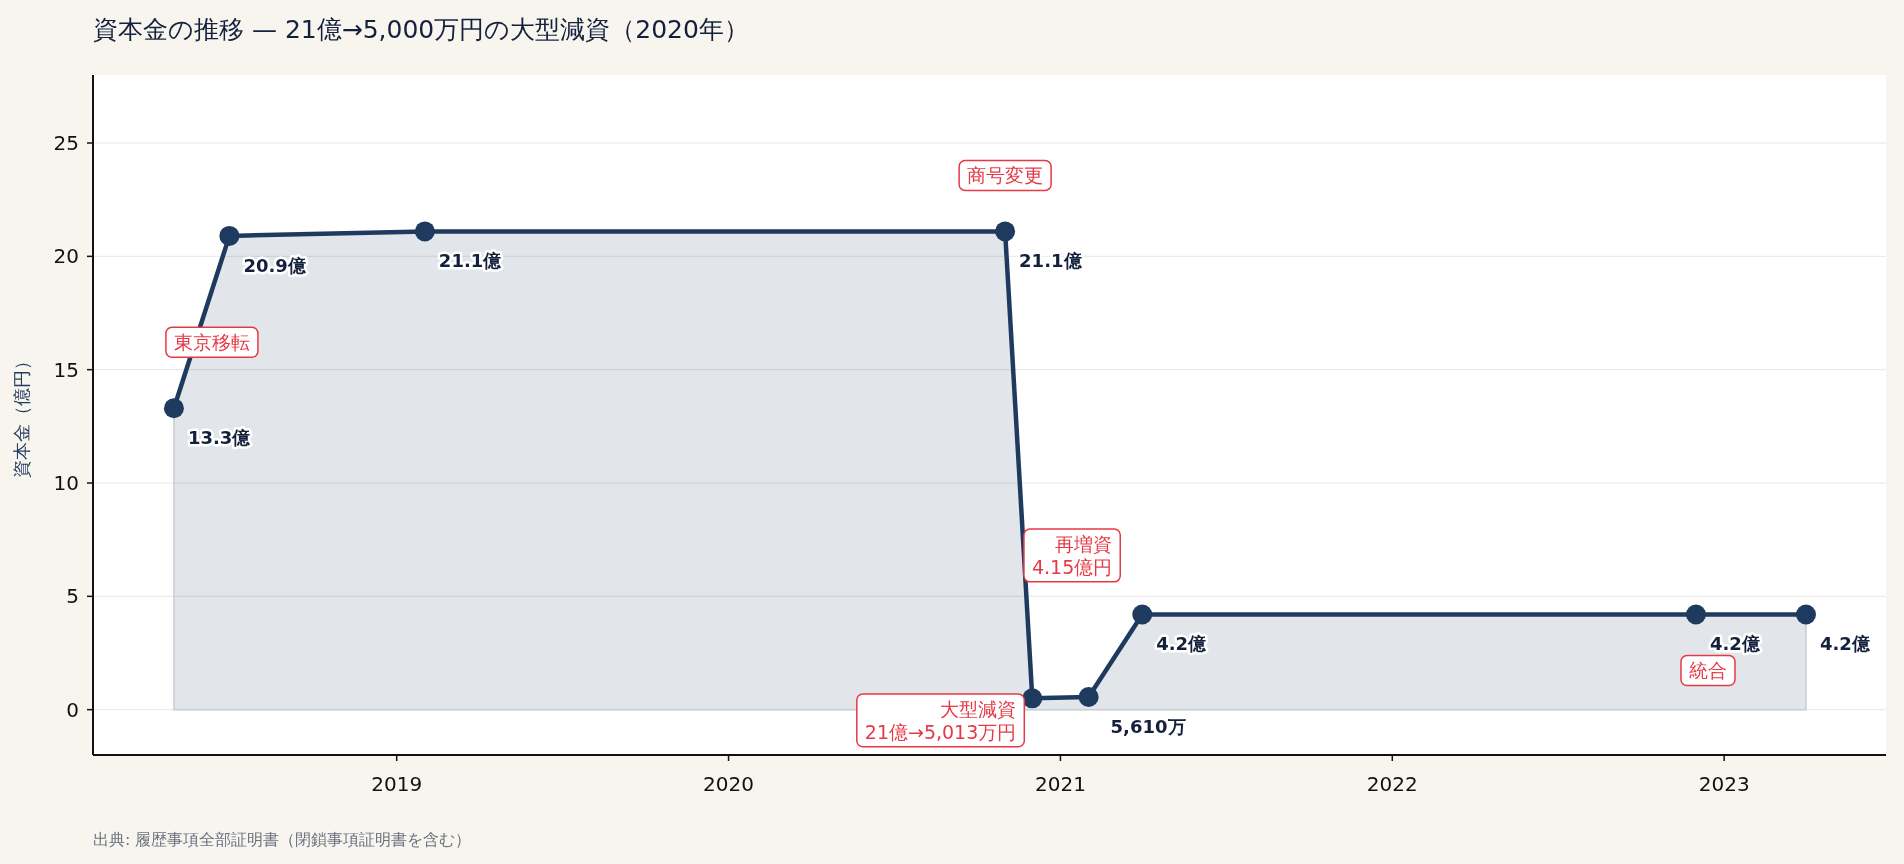  I want to click on annotation: 5,610万, so click(1148, 726).